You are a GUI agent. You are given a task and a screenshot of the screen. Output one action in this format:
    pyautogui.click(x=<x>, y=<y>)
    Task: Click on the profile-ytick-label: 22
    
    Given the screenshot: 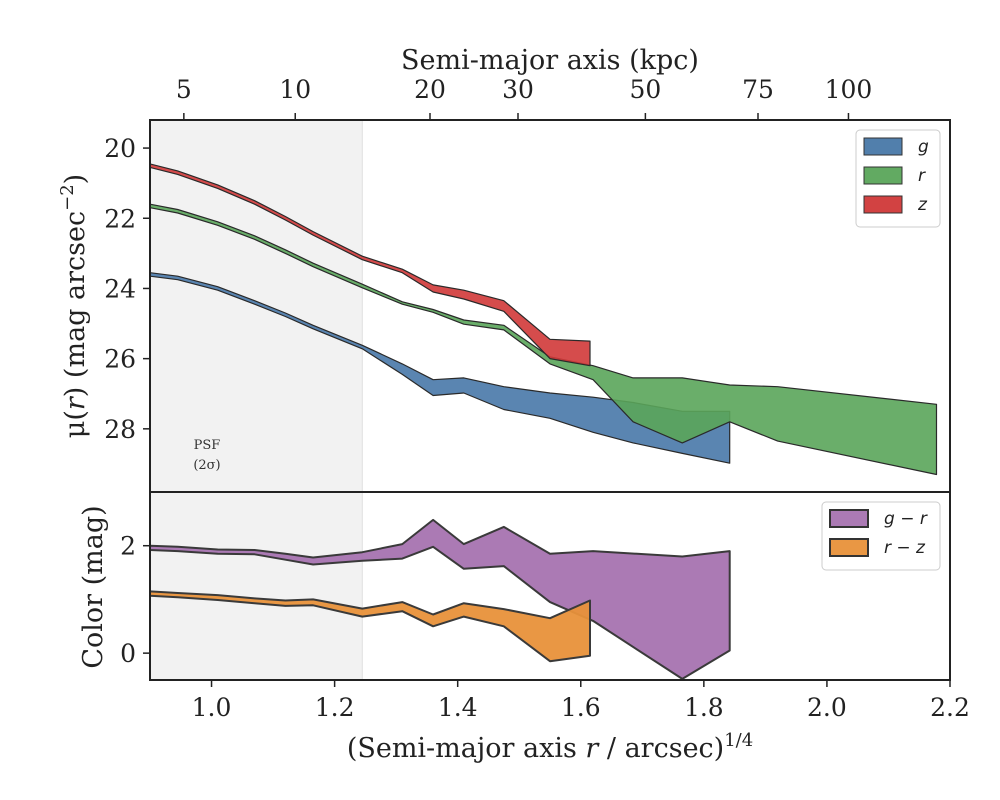 What is the action you would take?
    pyautogui.click(x=120, y=218)
    